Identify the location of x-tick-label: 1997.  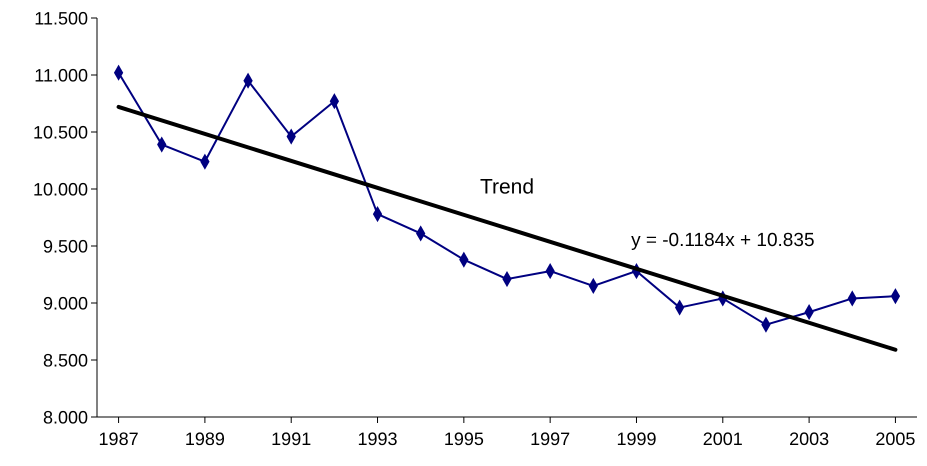
(550, 439).